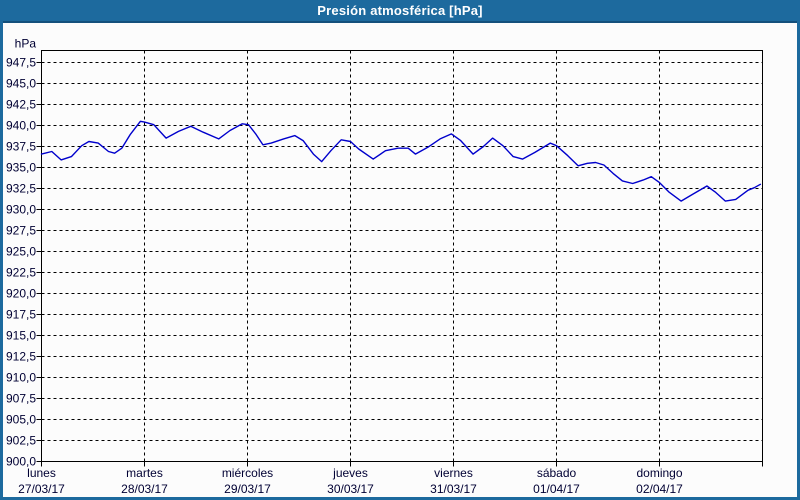 This screenshot has height=500, width=800. What do you see at coordinates (21, 105) in the screenshot?
I see `y-tick-label: 942,5` at bounding box center [21, 105].